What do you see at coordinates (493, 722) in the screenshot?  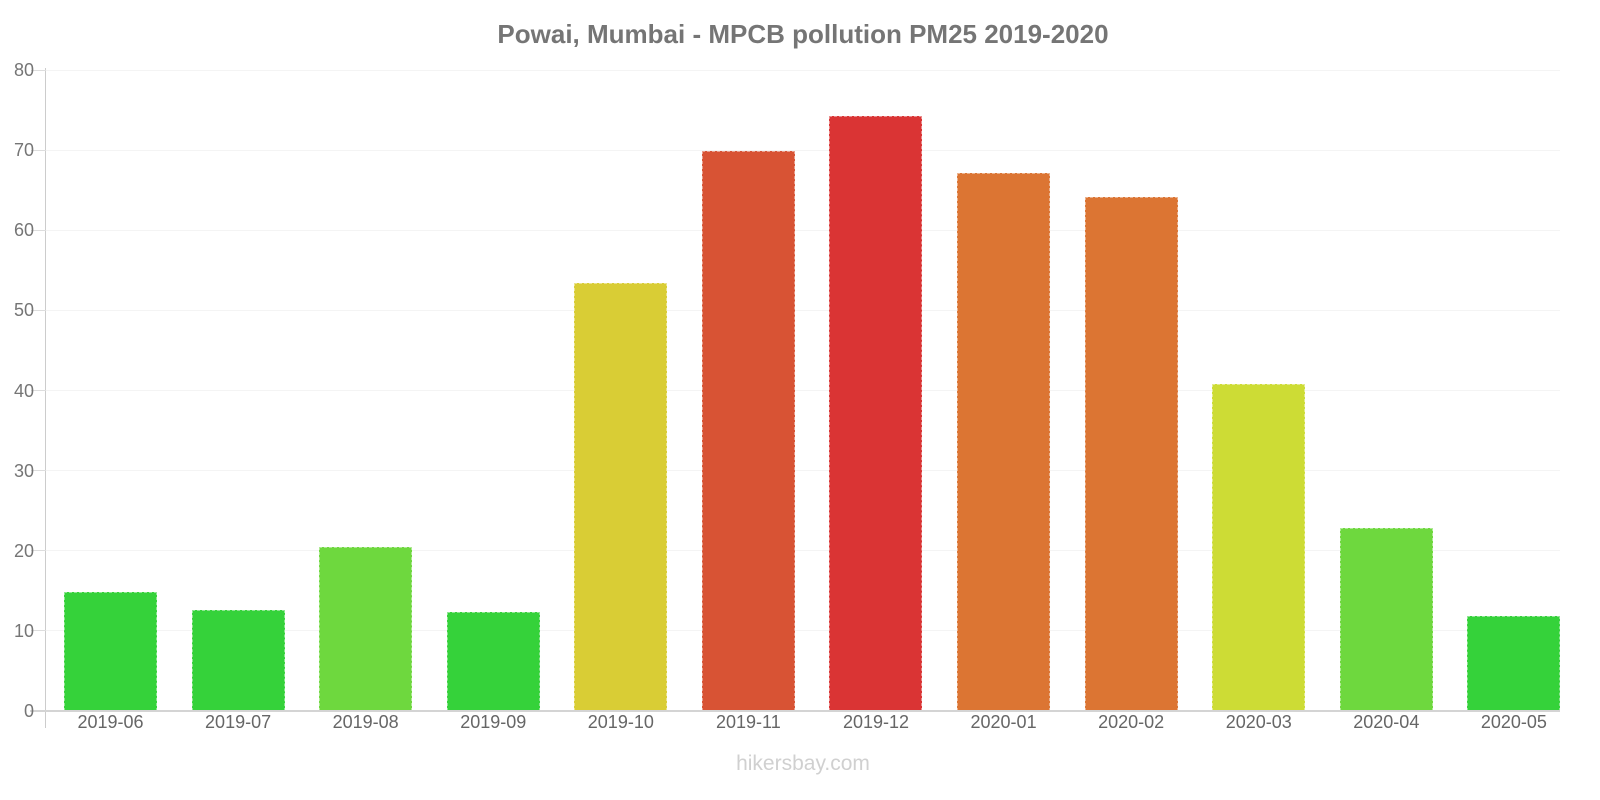 I see `x-tick-label-2019-09: 2019-09` at bounding box center [493, 722].